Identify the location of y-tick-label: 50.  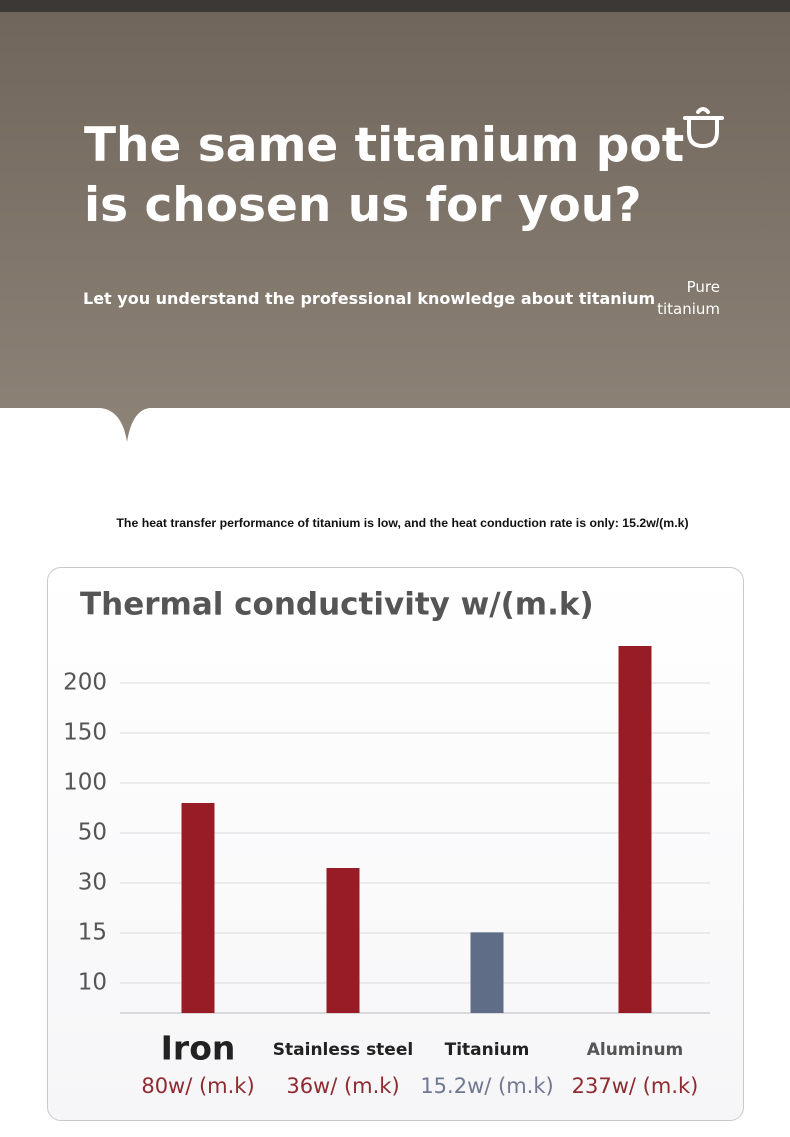
(92, 833).